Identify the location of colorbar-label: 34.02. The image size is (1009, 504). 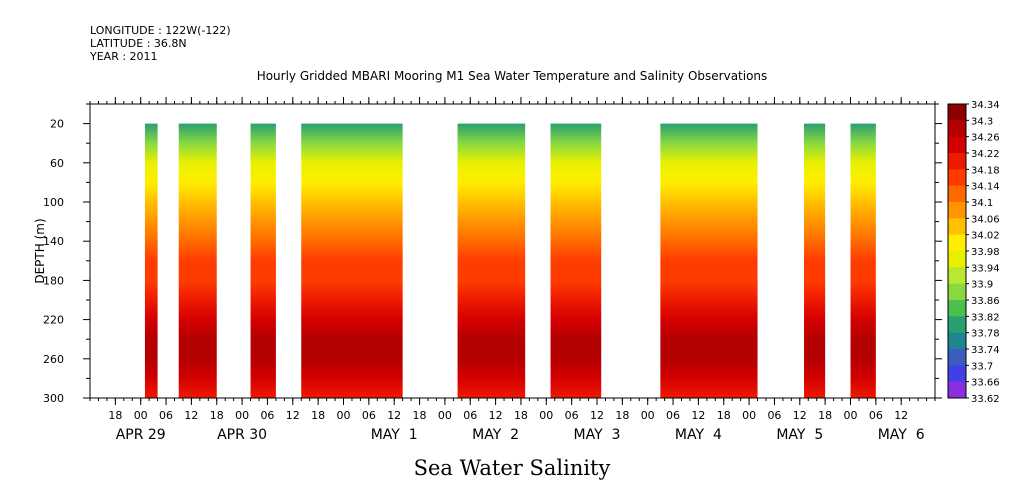
(985, 236).